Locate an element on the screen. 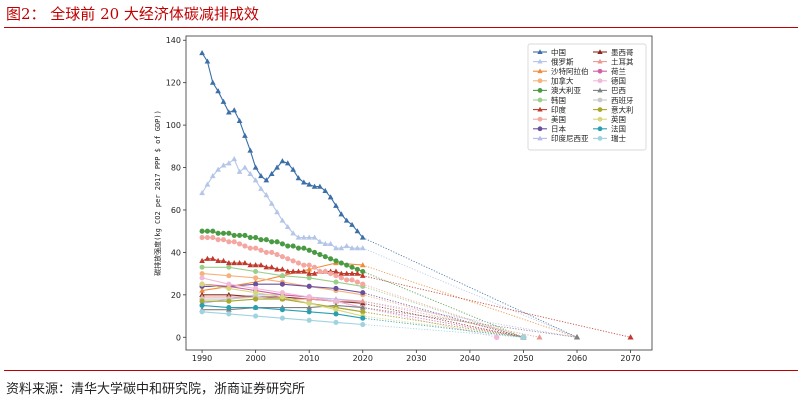 The image size is (802, 402). y-tick-label: 80 is located at coordinates (176, 168).